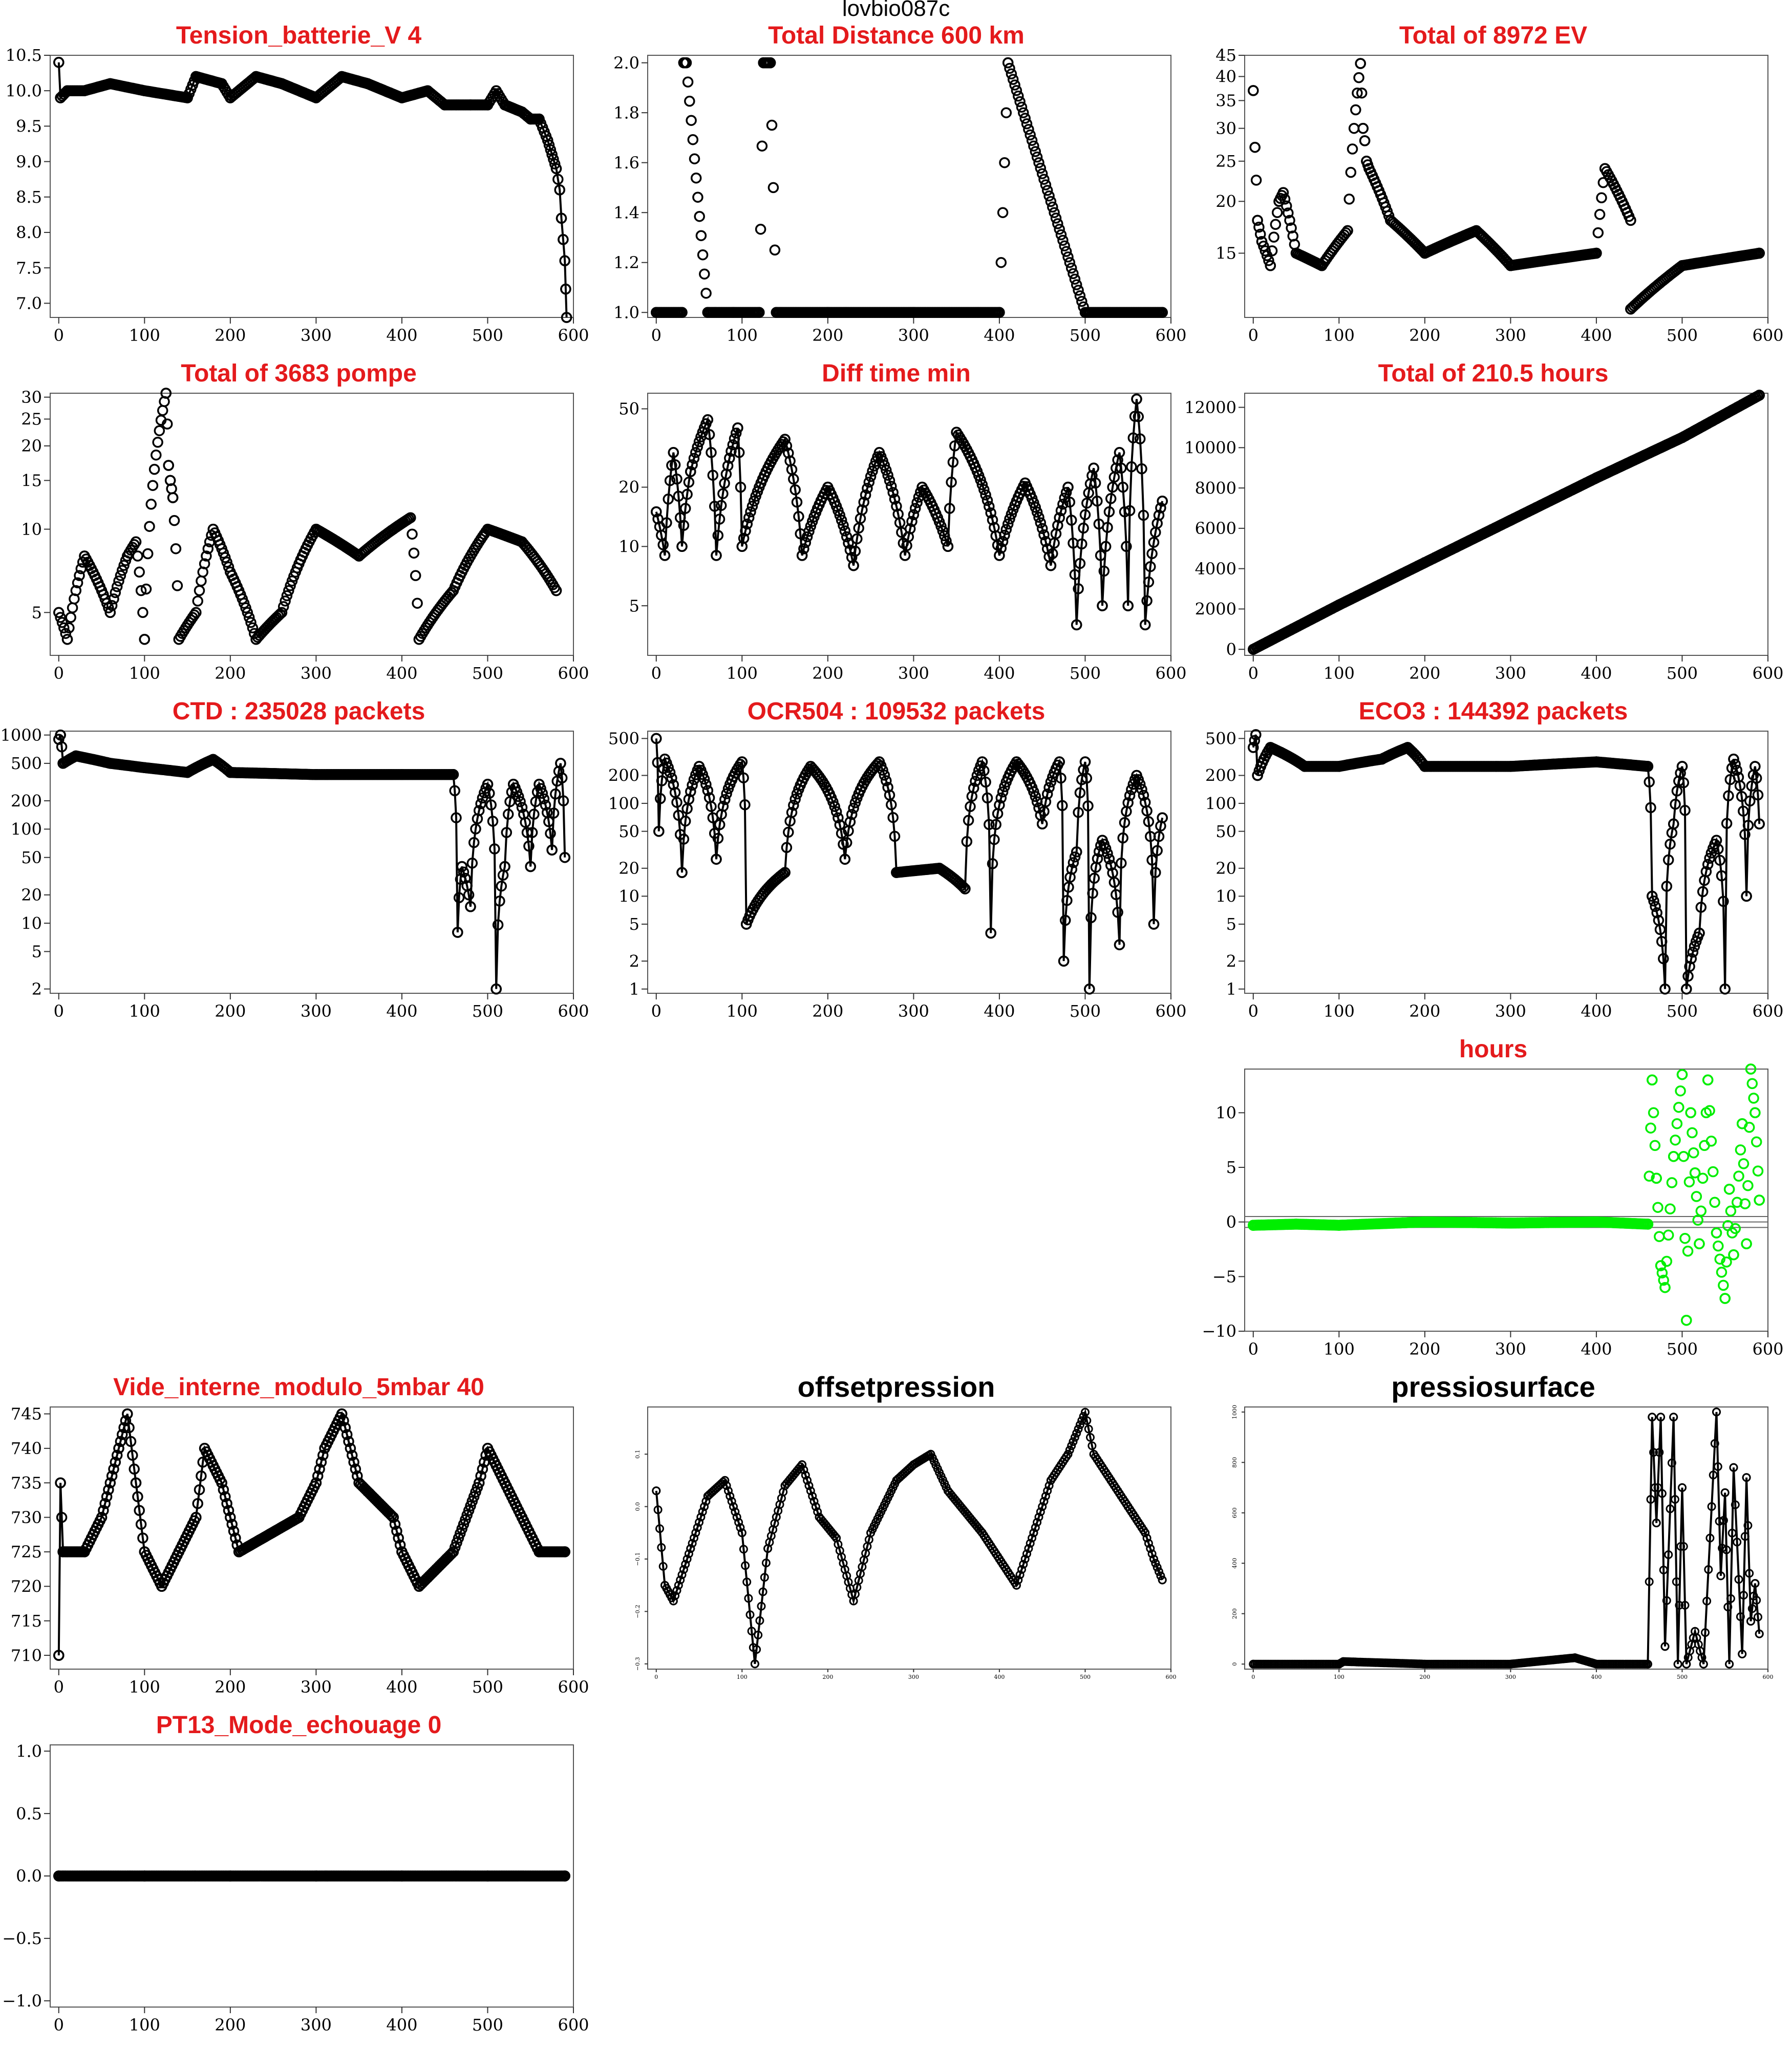 Image resolution: width=1792 pixels, height=2048 pixels. I want to click on x-tick-label: 200, so click(827, 1011).